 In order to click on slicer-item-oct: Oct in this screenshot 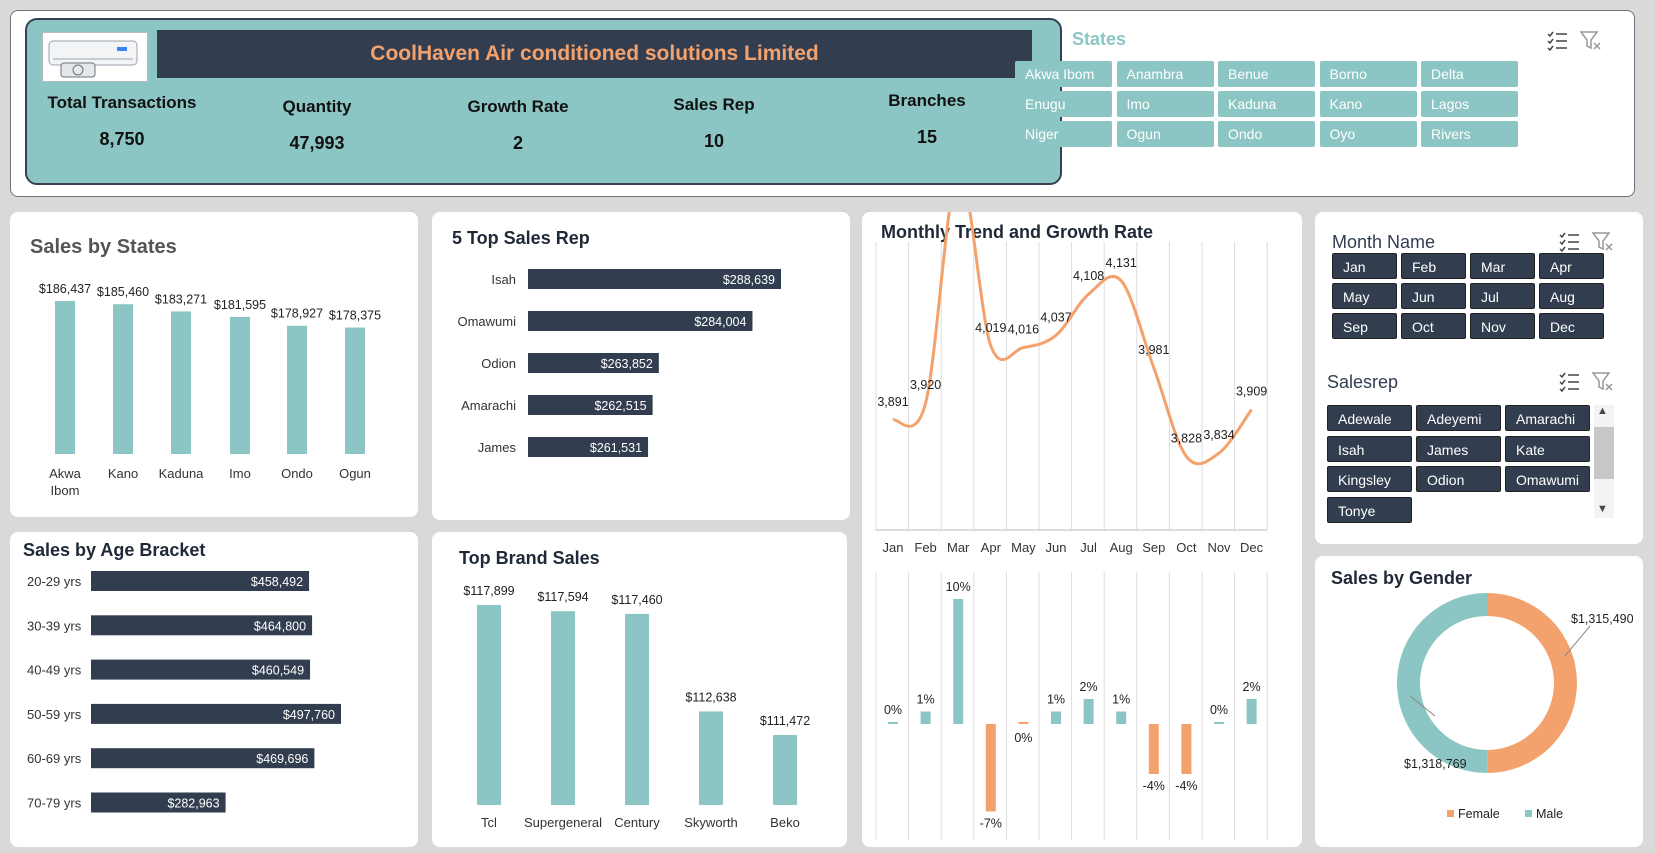, I will do `click(1433, 326)`.